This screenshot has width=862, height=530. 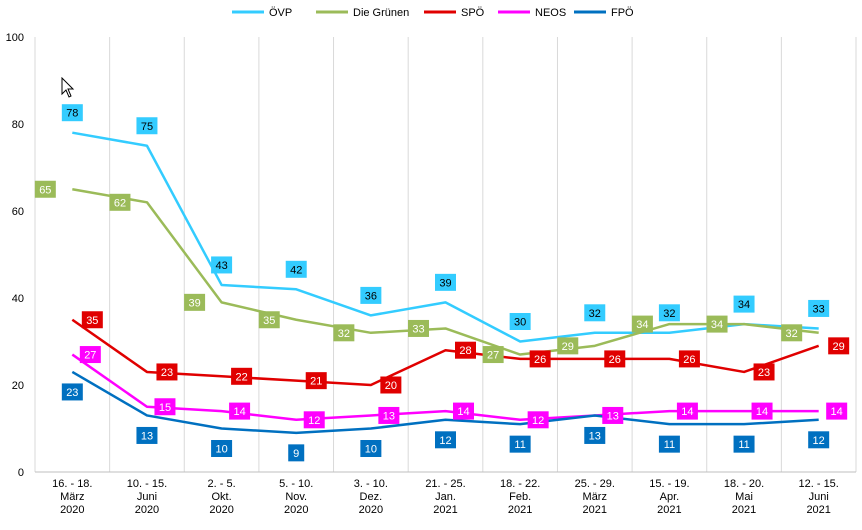 I want to click on svg-text: 21, so click(x=316, y=382).